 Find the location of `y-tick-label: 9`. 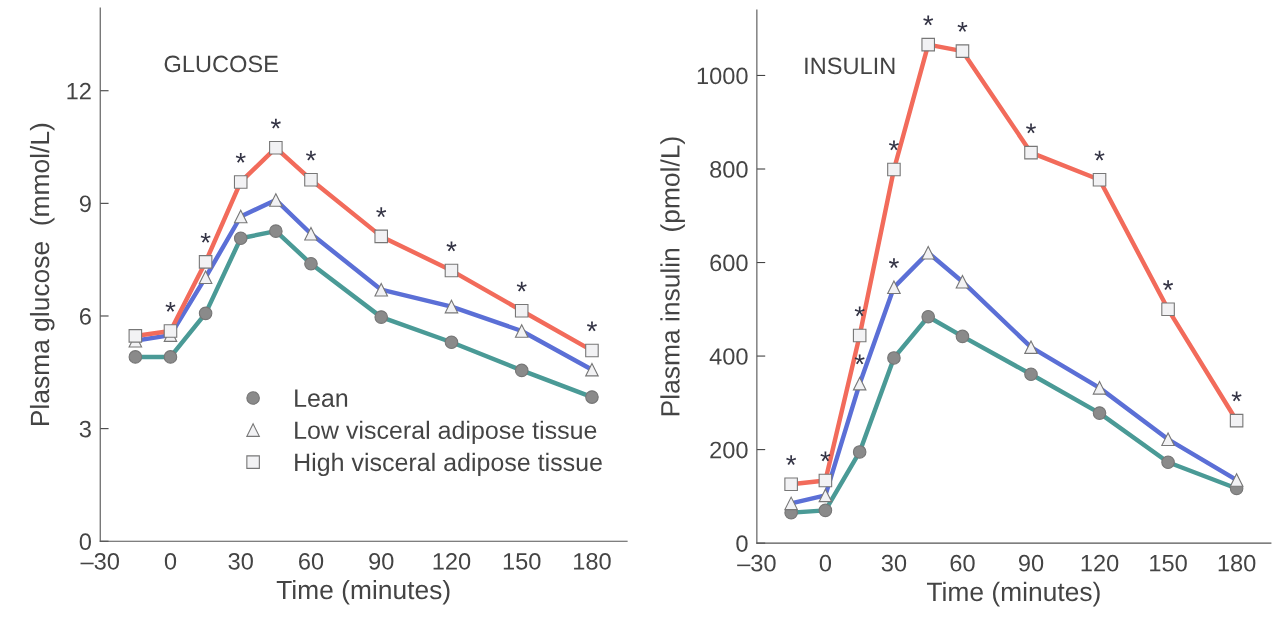

y-tick-label: 9 is located at coordinates (85, 204).